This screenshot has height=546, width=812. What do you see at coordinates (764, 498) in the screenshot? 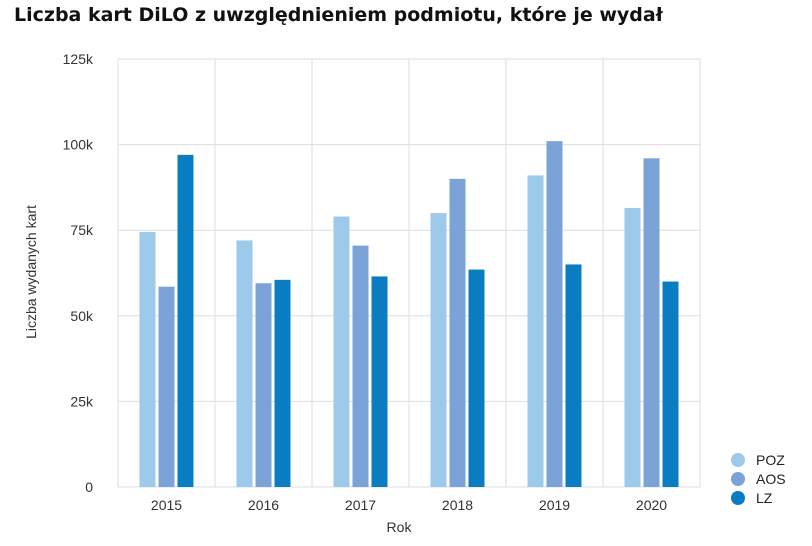
I see `legend-label-lz: LZ` at bounding box center [764, 498].